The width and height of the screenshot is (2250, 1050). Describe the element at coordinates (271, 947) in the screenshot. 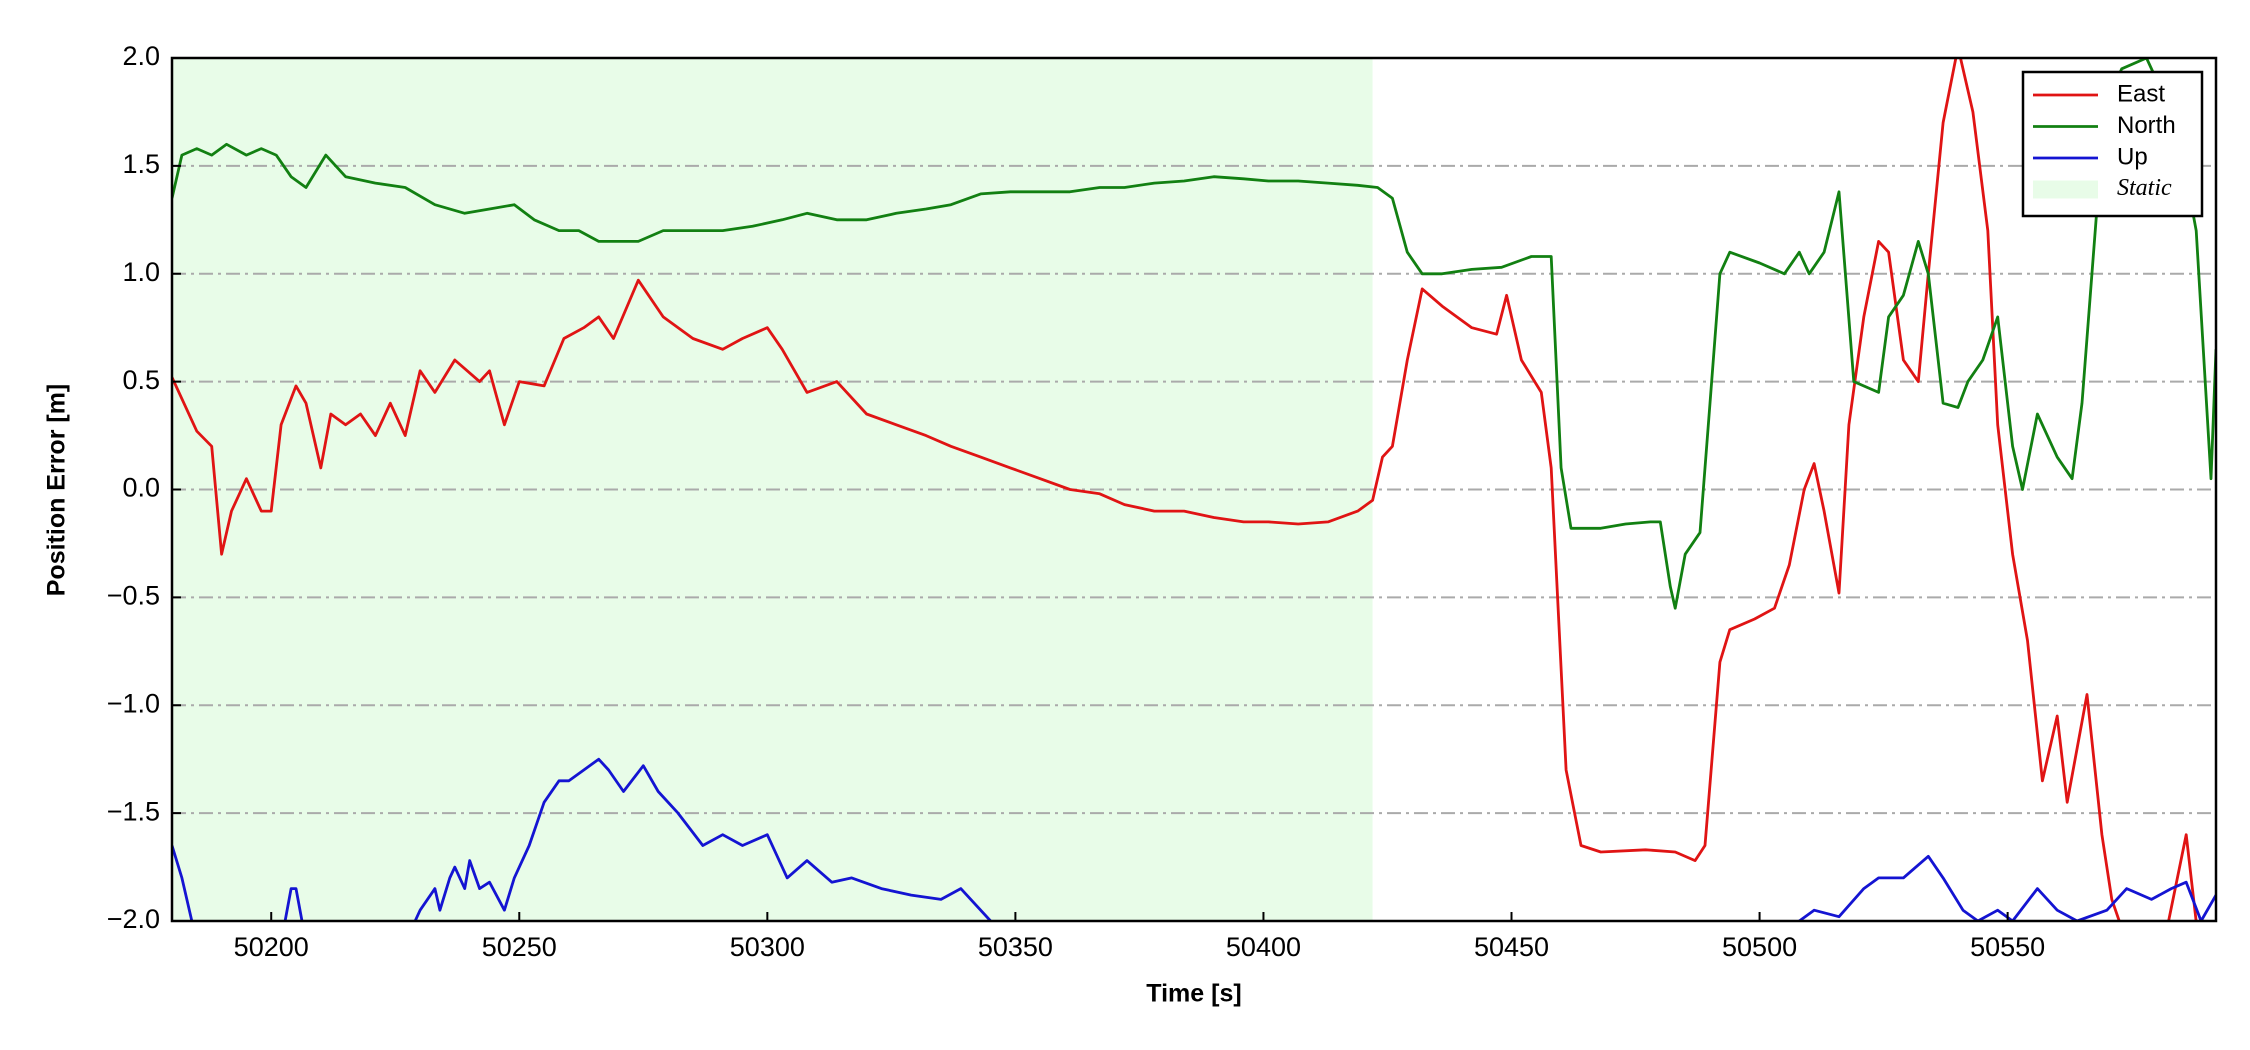

I see `x-tick-label: 50200` at that location.